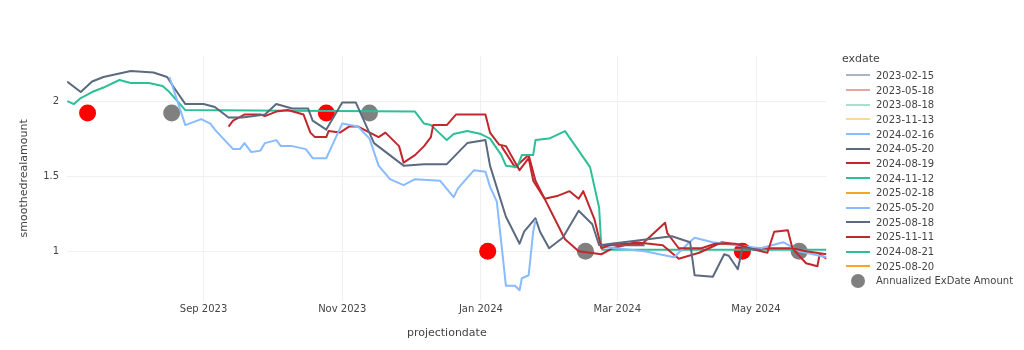 This screenshot has width=1024, height=350. What do you see at coordinates (905, 90) in the screenshot?
I see `legend-label: 2023-05-18` at bounding box center [905, 90].